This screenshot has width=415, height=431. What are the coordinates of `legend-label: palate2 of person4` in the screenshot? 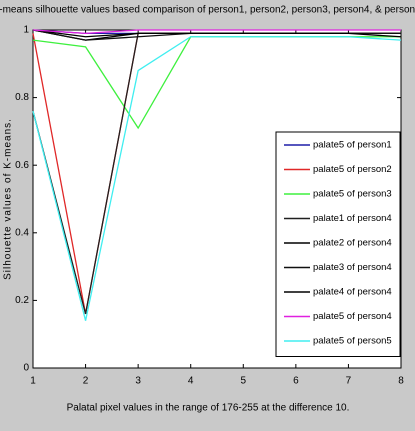 It's located at (352, 243).